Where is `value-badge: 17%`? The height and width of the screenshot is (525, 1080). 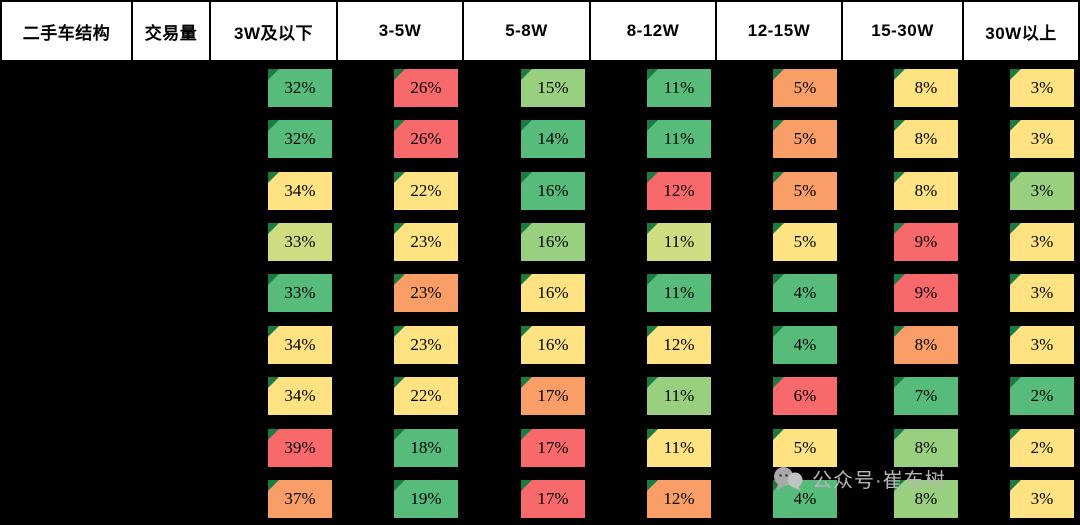
value-badge: 17% is located at coordinates (553, 447).